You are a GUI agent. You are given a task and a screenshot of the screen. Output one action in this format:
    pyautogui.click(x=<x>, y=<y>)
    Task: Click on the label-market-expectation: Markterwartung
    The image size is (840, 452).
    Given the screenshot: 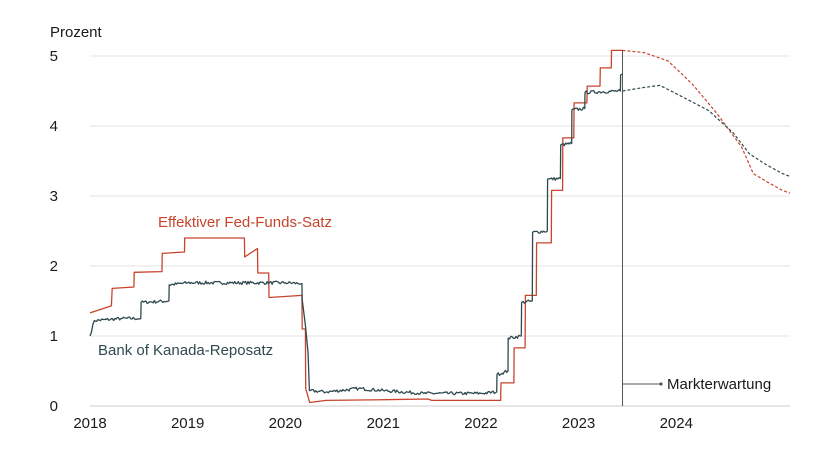 What is the action you would take?
    pyautogui.click(x=719, y=384)
    